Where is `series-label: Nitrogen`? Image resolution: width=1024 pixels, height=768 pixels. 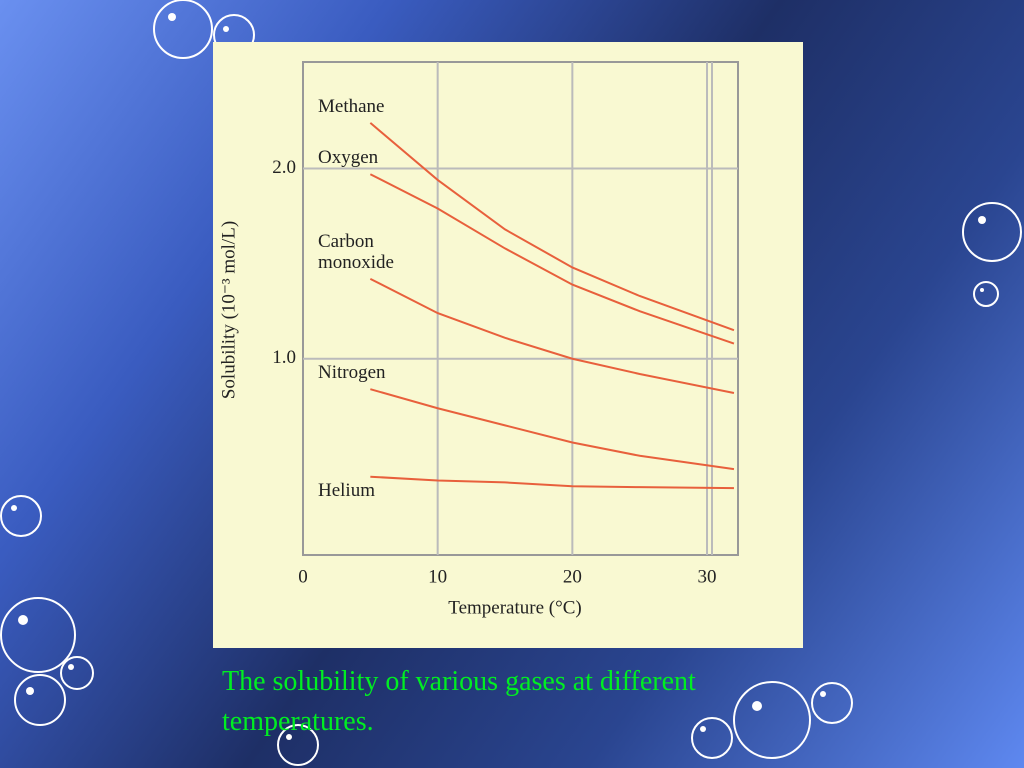
series-label: Nitrogen is located at coordinates (352, 373).